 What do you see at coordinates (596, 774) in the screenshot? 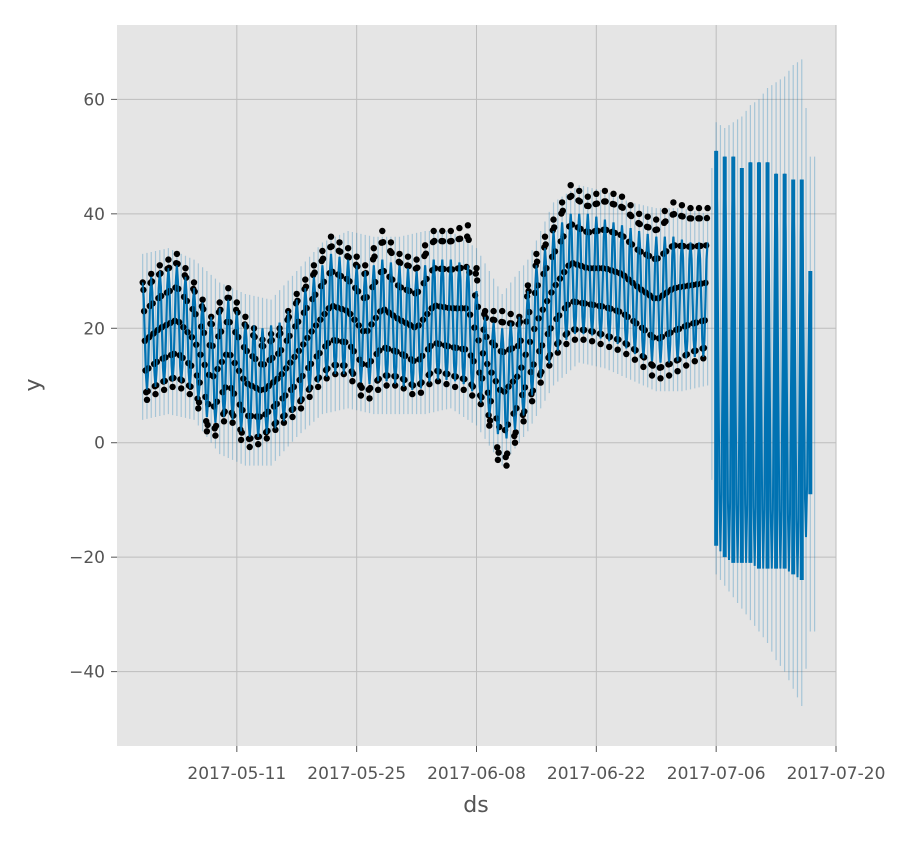
I see `x-tick-label: 2017-06-22` at bounding box center [596, 774].